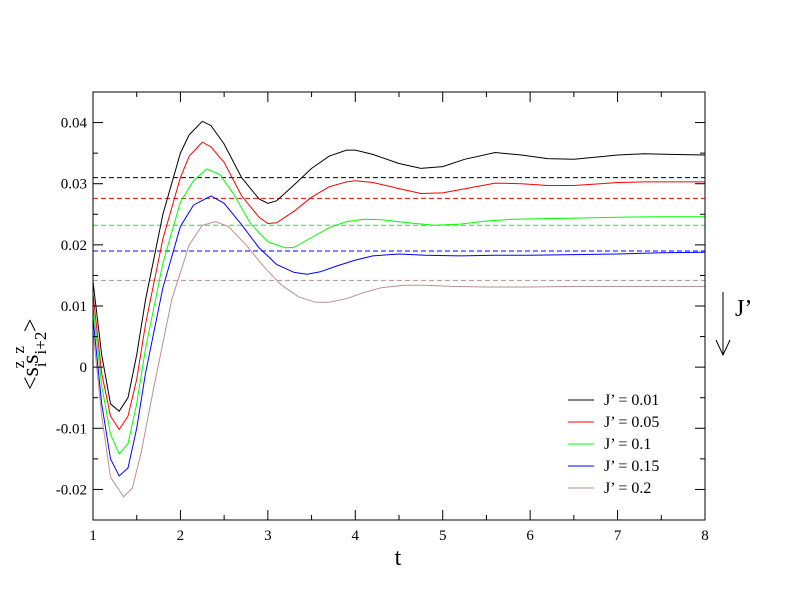  I want to click on svg-text: J’, so click(743, 309).